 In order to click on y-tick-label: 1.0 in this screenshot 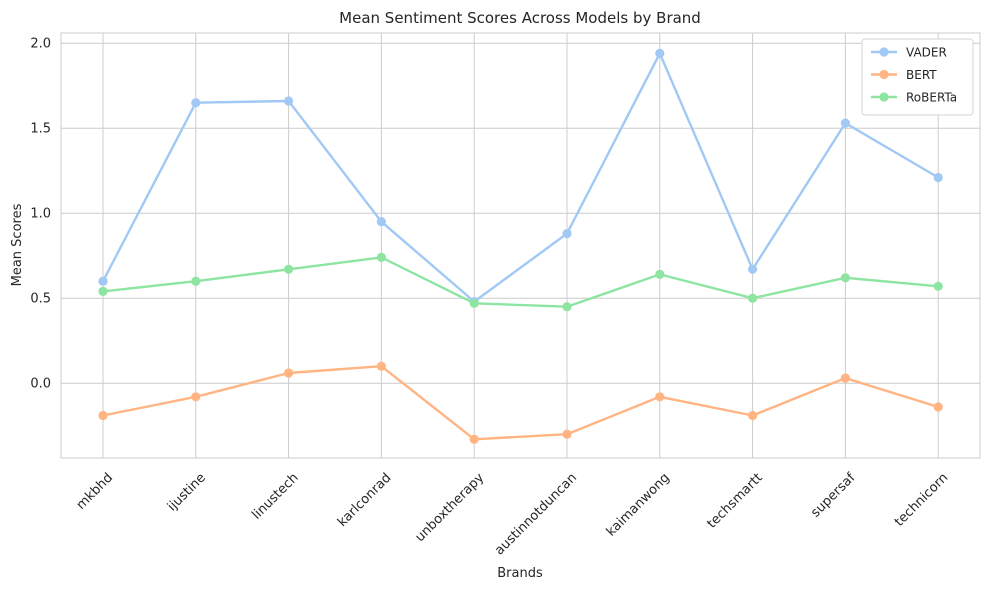, I will do `click(40, 214)`.